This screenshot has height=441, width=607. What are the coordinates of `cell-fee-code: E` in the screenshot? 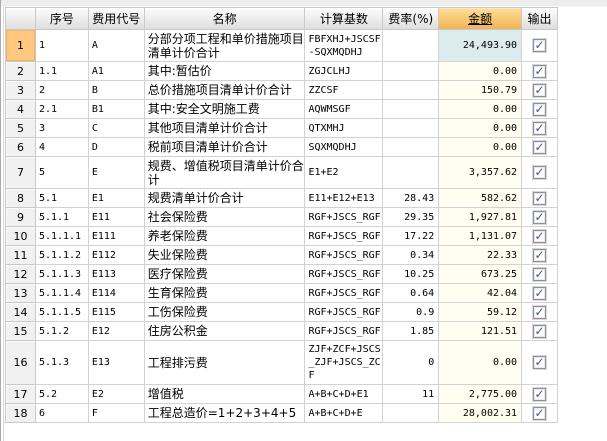 It's located at (116, 173).